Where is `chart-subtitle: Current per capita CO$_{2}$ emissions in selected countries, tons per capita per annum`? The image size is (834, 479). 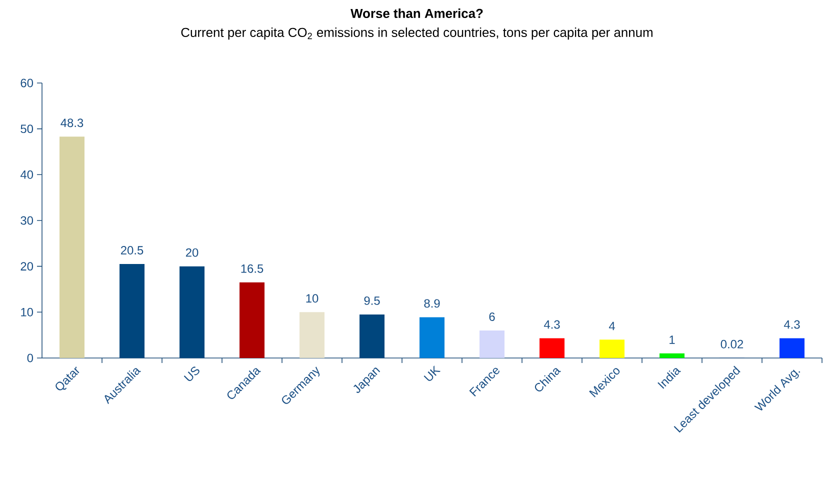
chart-subtitle: Current per capita CO$_{2}$ emissions in selected countries, tons per capita per annum is located at coordinates (416, 34).